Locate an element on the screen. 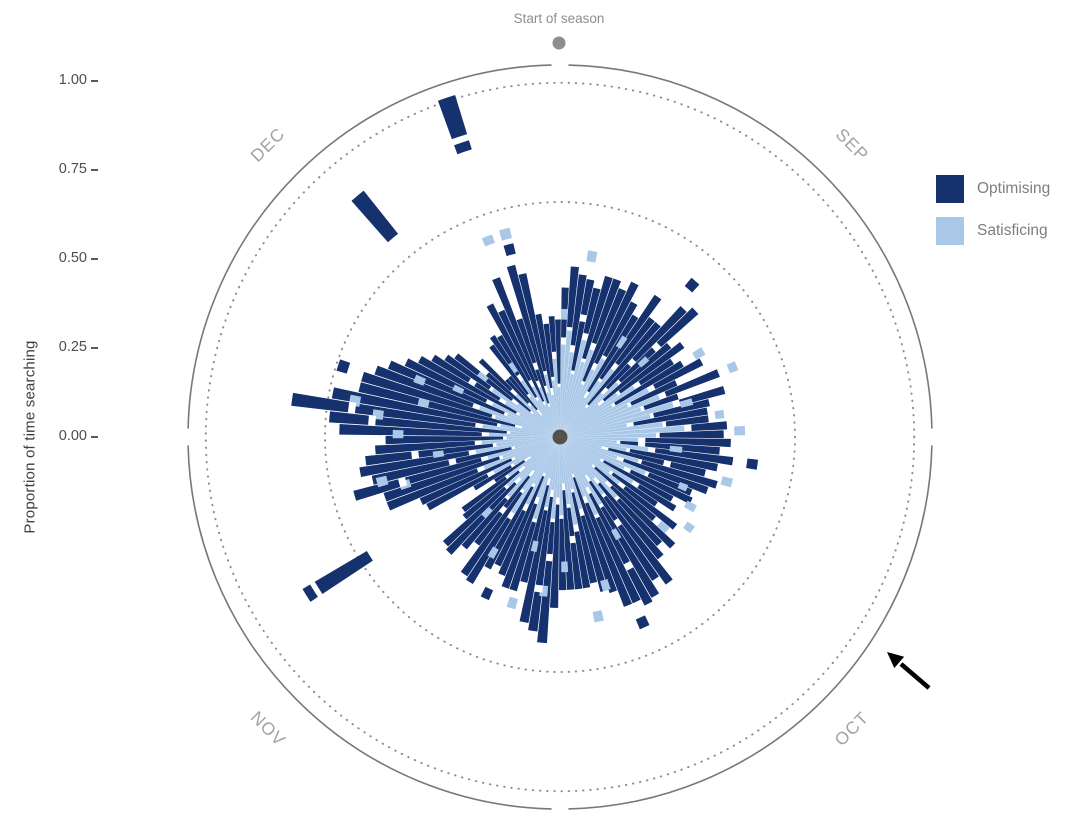 Image resolution: width=1083 pixels, height=838 pixels. panel-border-arc is located at coordinates (750, 246).